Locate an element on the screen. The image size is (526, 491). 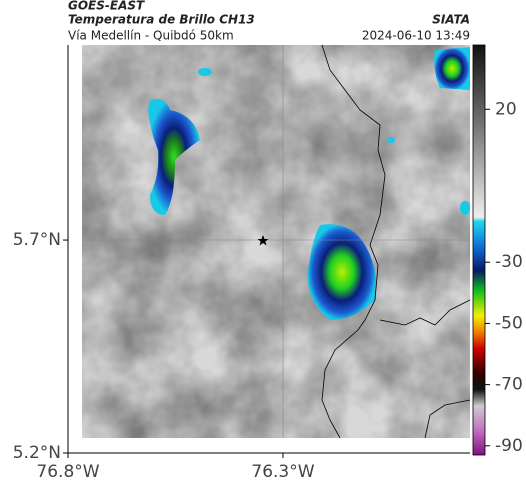
colorbar-tick-label: 20 is located at coordinates (506, 109).